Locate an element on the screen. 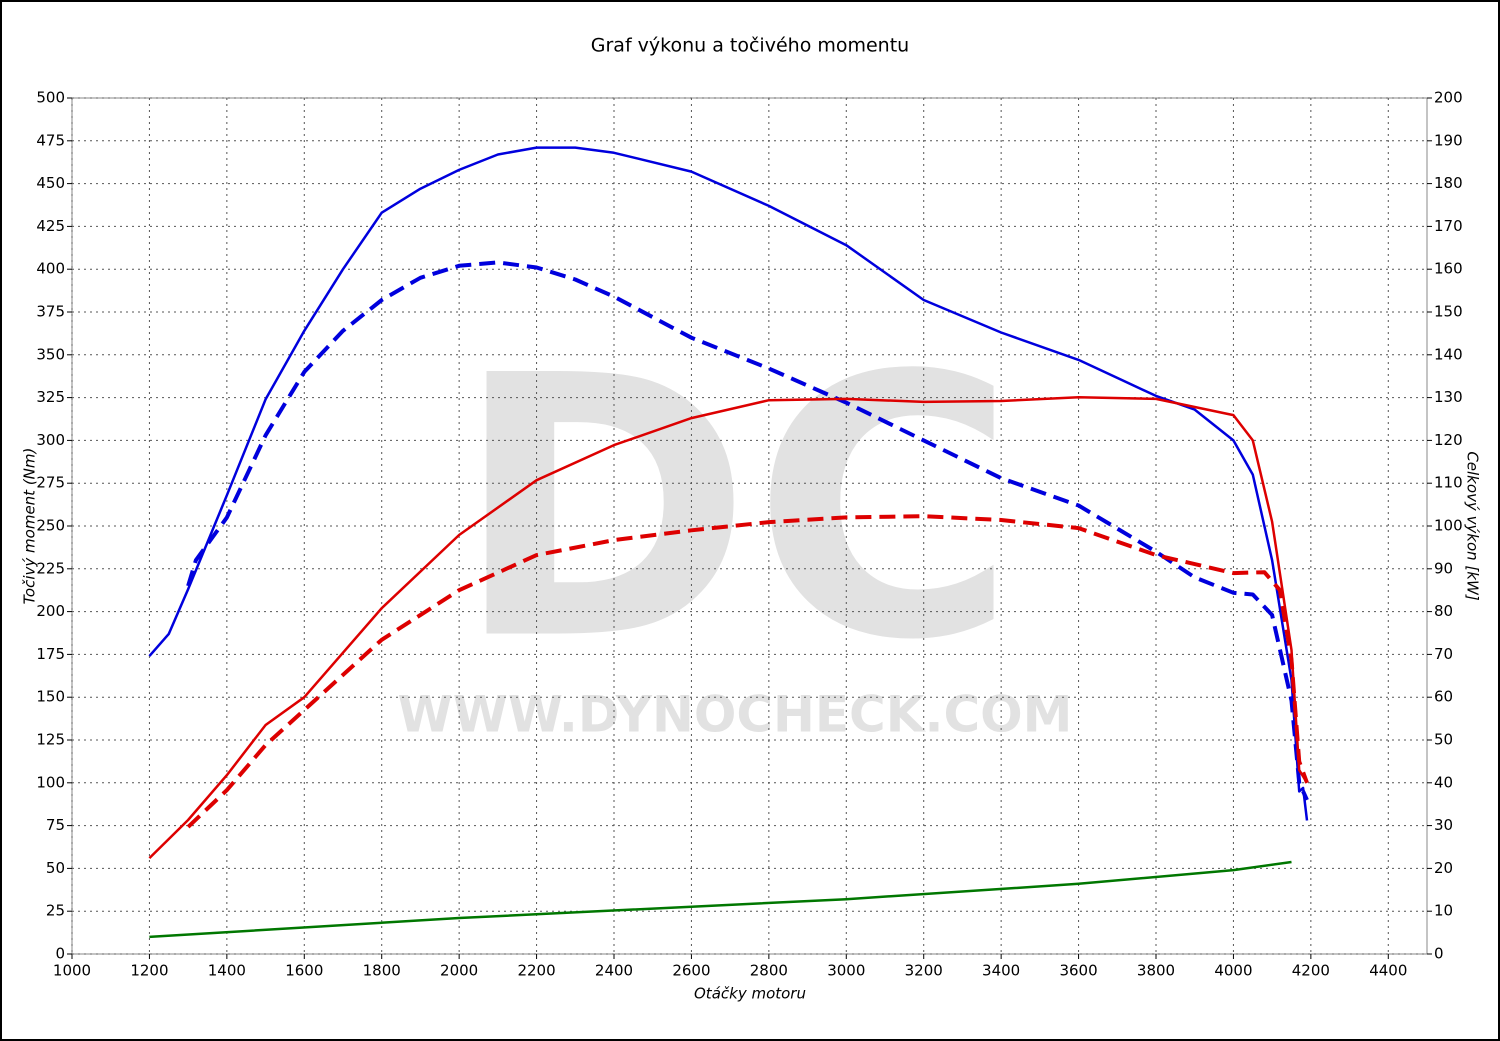 The width and height of the screenshot is (1500, 1041). x-tick-label: 2000 is located at coordinates (459, 971).